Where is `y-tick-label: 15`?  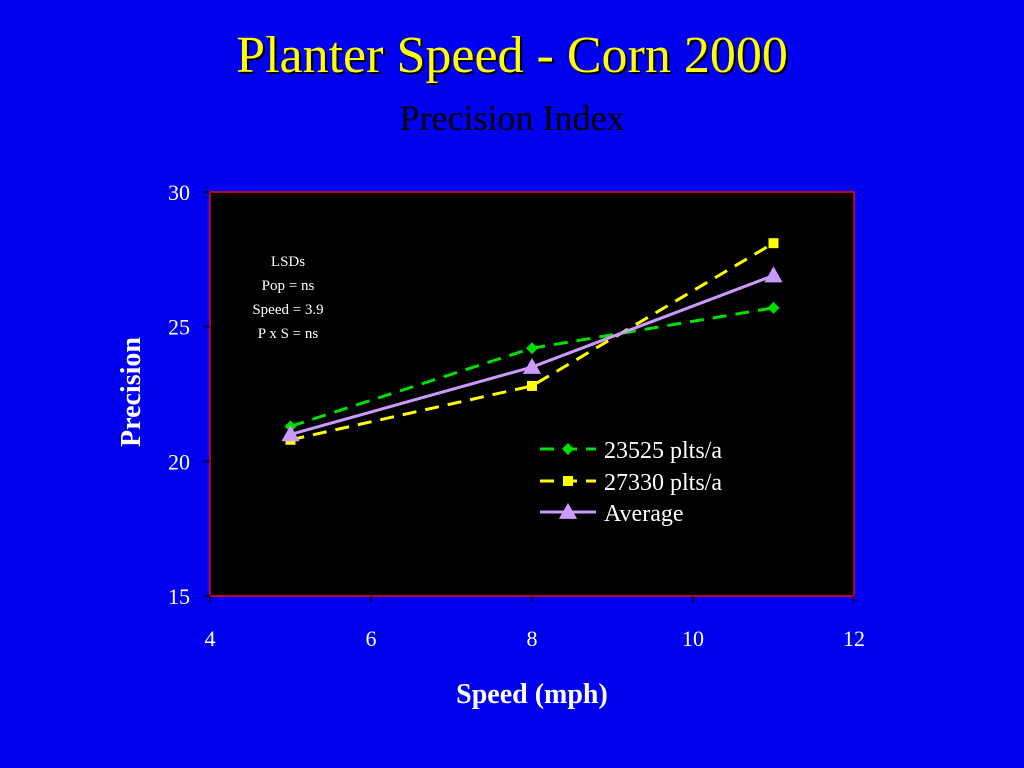
y-tick-label: 15 is located at coordinates (179, 596).